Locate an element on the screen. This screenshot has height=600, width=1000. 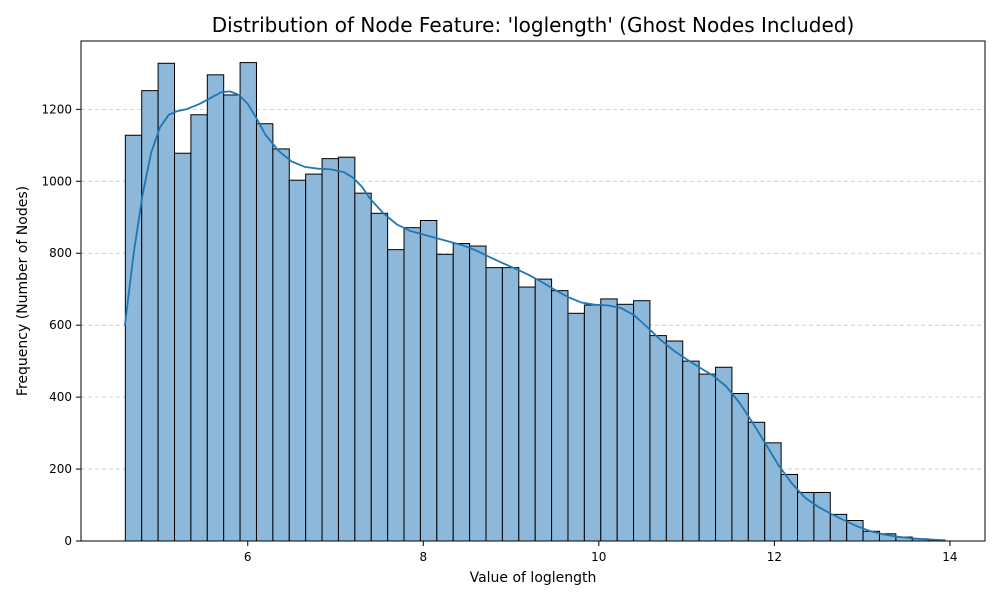
x-tick-label: 12 is located at coordinates (774, 557).